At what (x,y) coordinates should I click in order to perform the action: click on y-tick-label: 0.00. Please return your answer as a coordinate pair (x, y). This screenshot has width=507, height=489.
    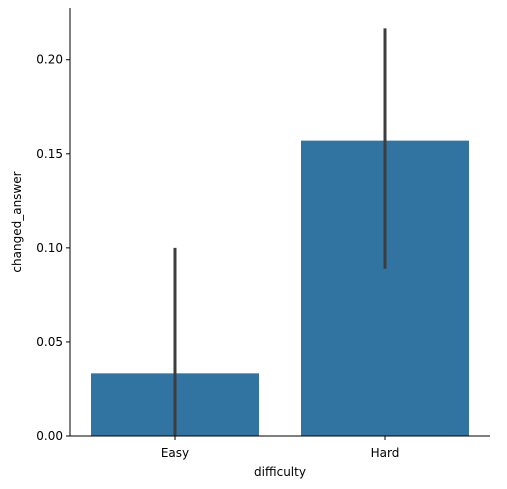
    Looking at the image, I should click on (49, 436).